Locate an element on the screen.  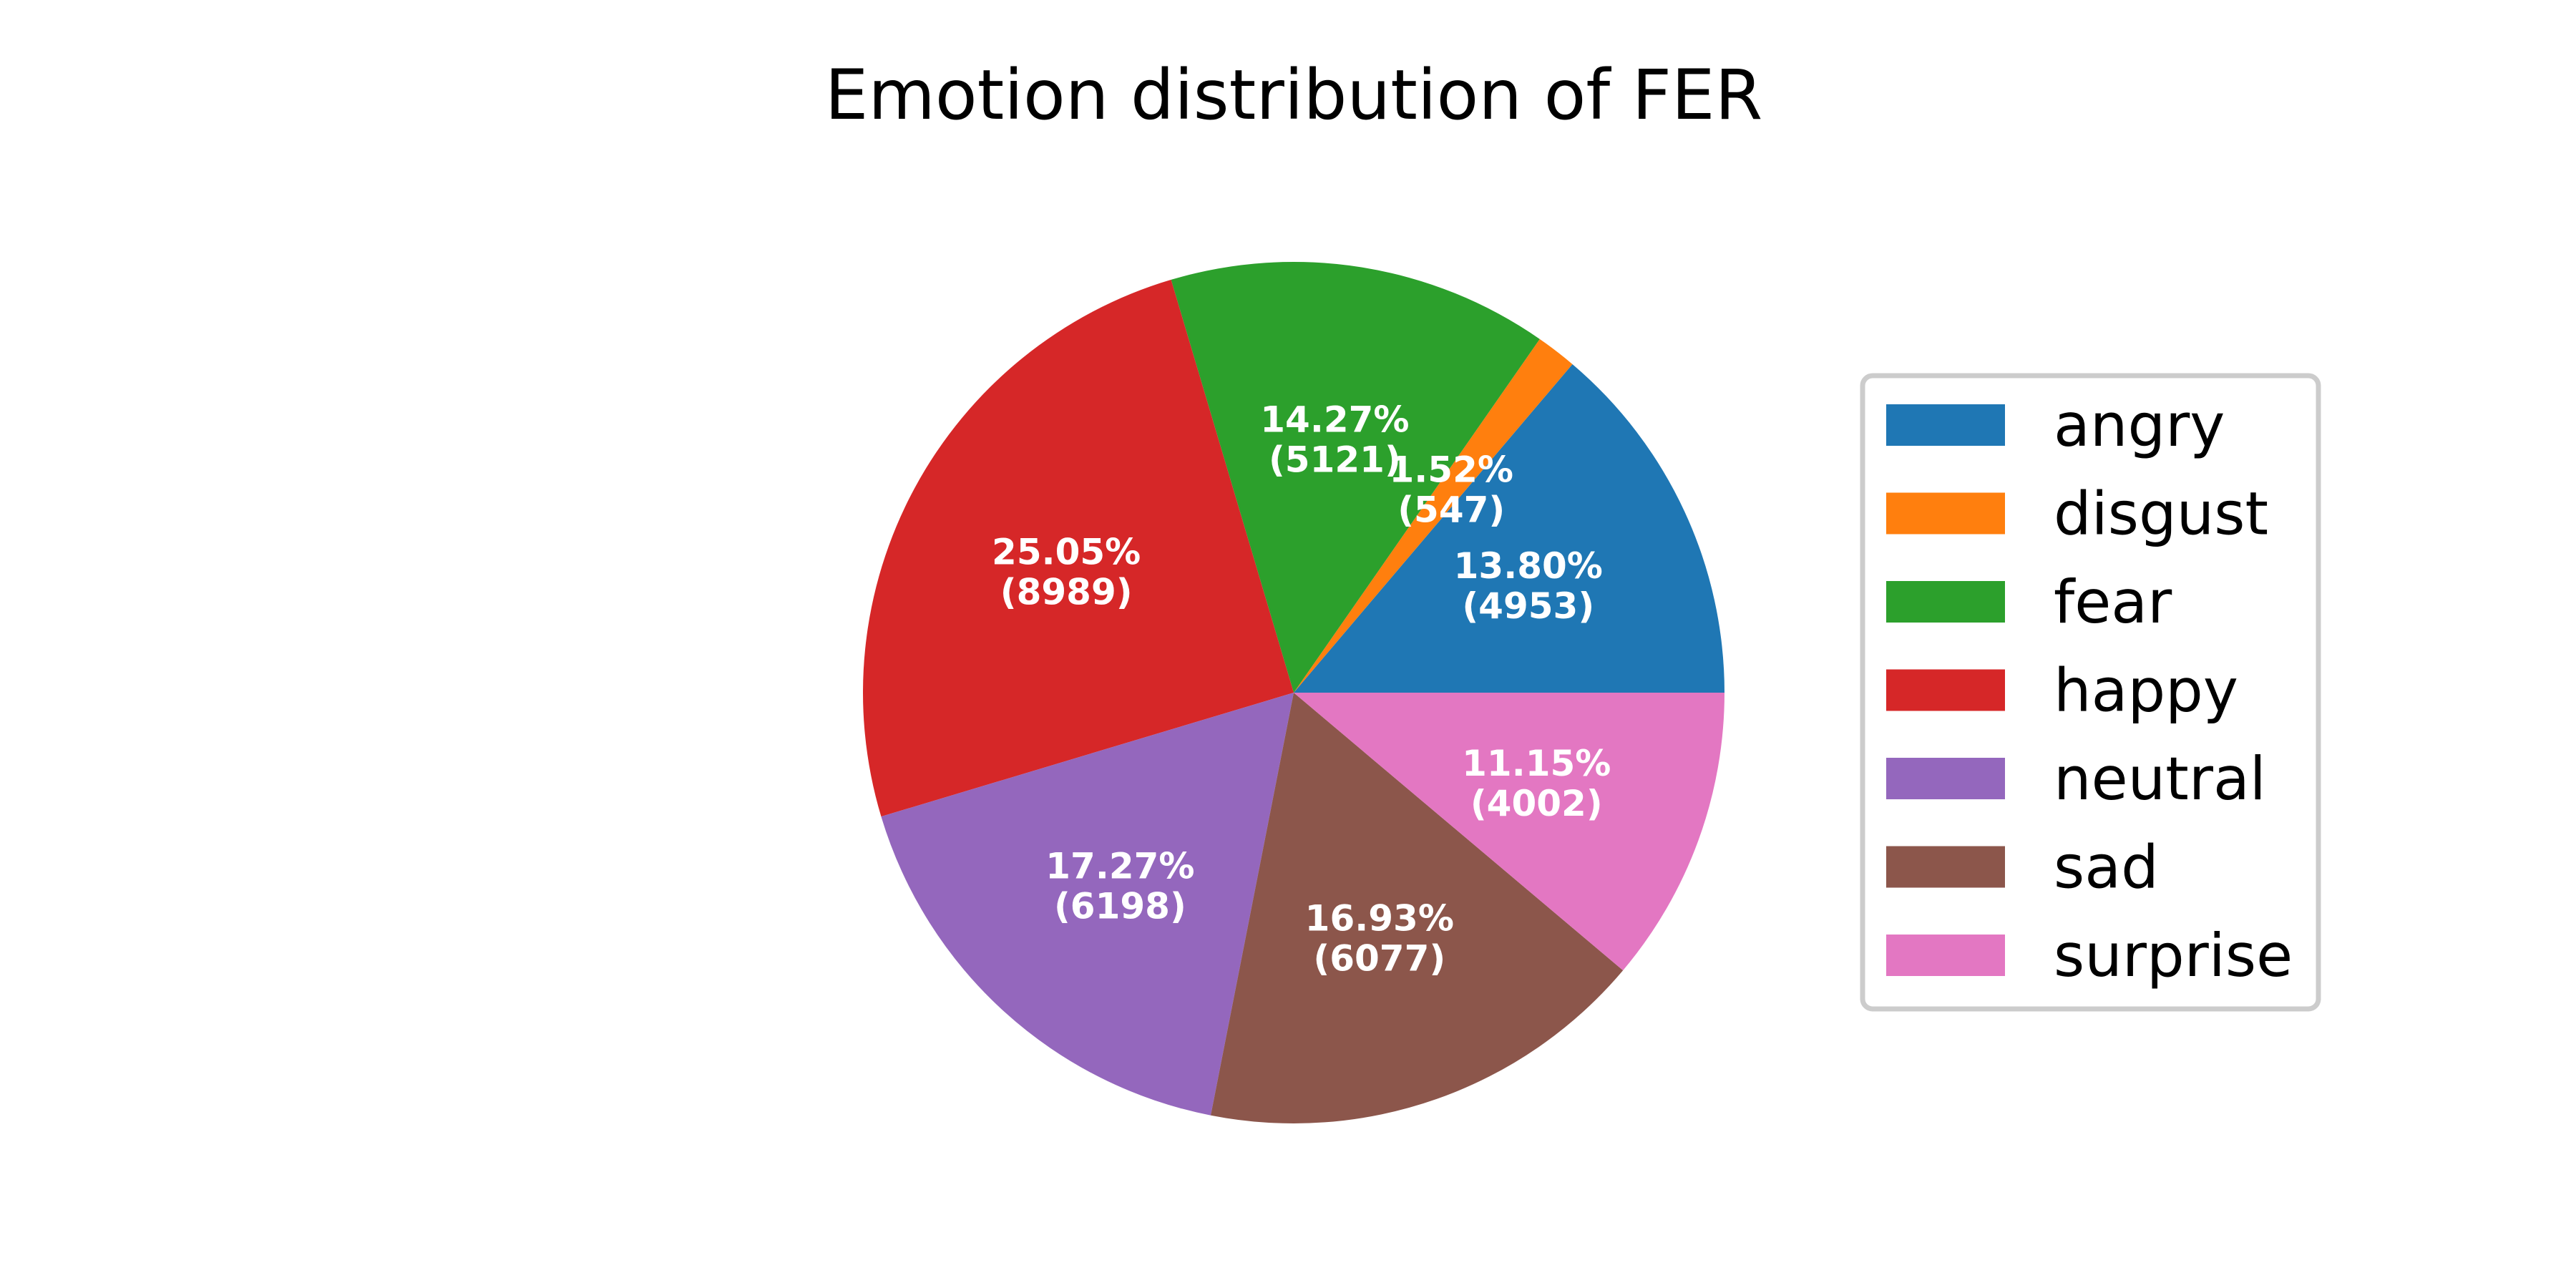
slice-label-sad: 16.93% (6077) is located at coordinates (1379, 939).